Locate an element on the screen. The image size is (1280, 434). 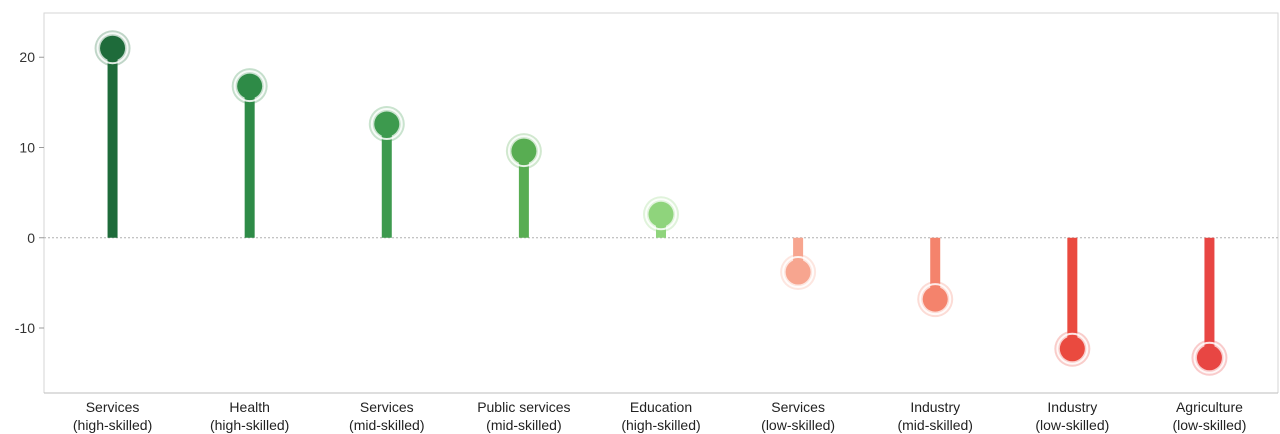
y-tick-label: -10 is located at coordinates (25, 328).